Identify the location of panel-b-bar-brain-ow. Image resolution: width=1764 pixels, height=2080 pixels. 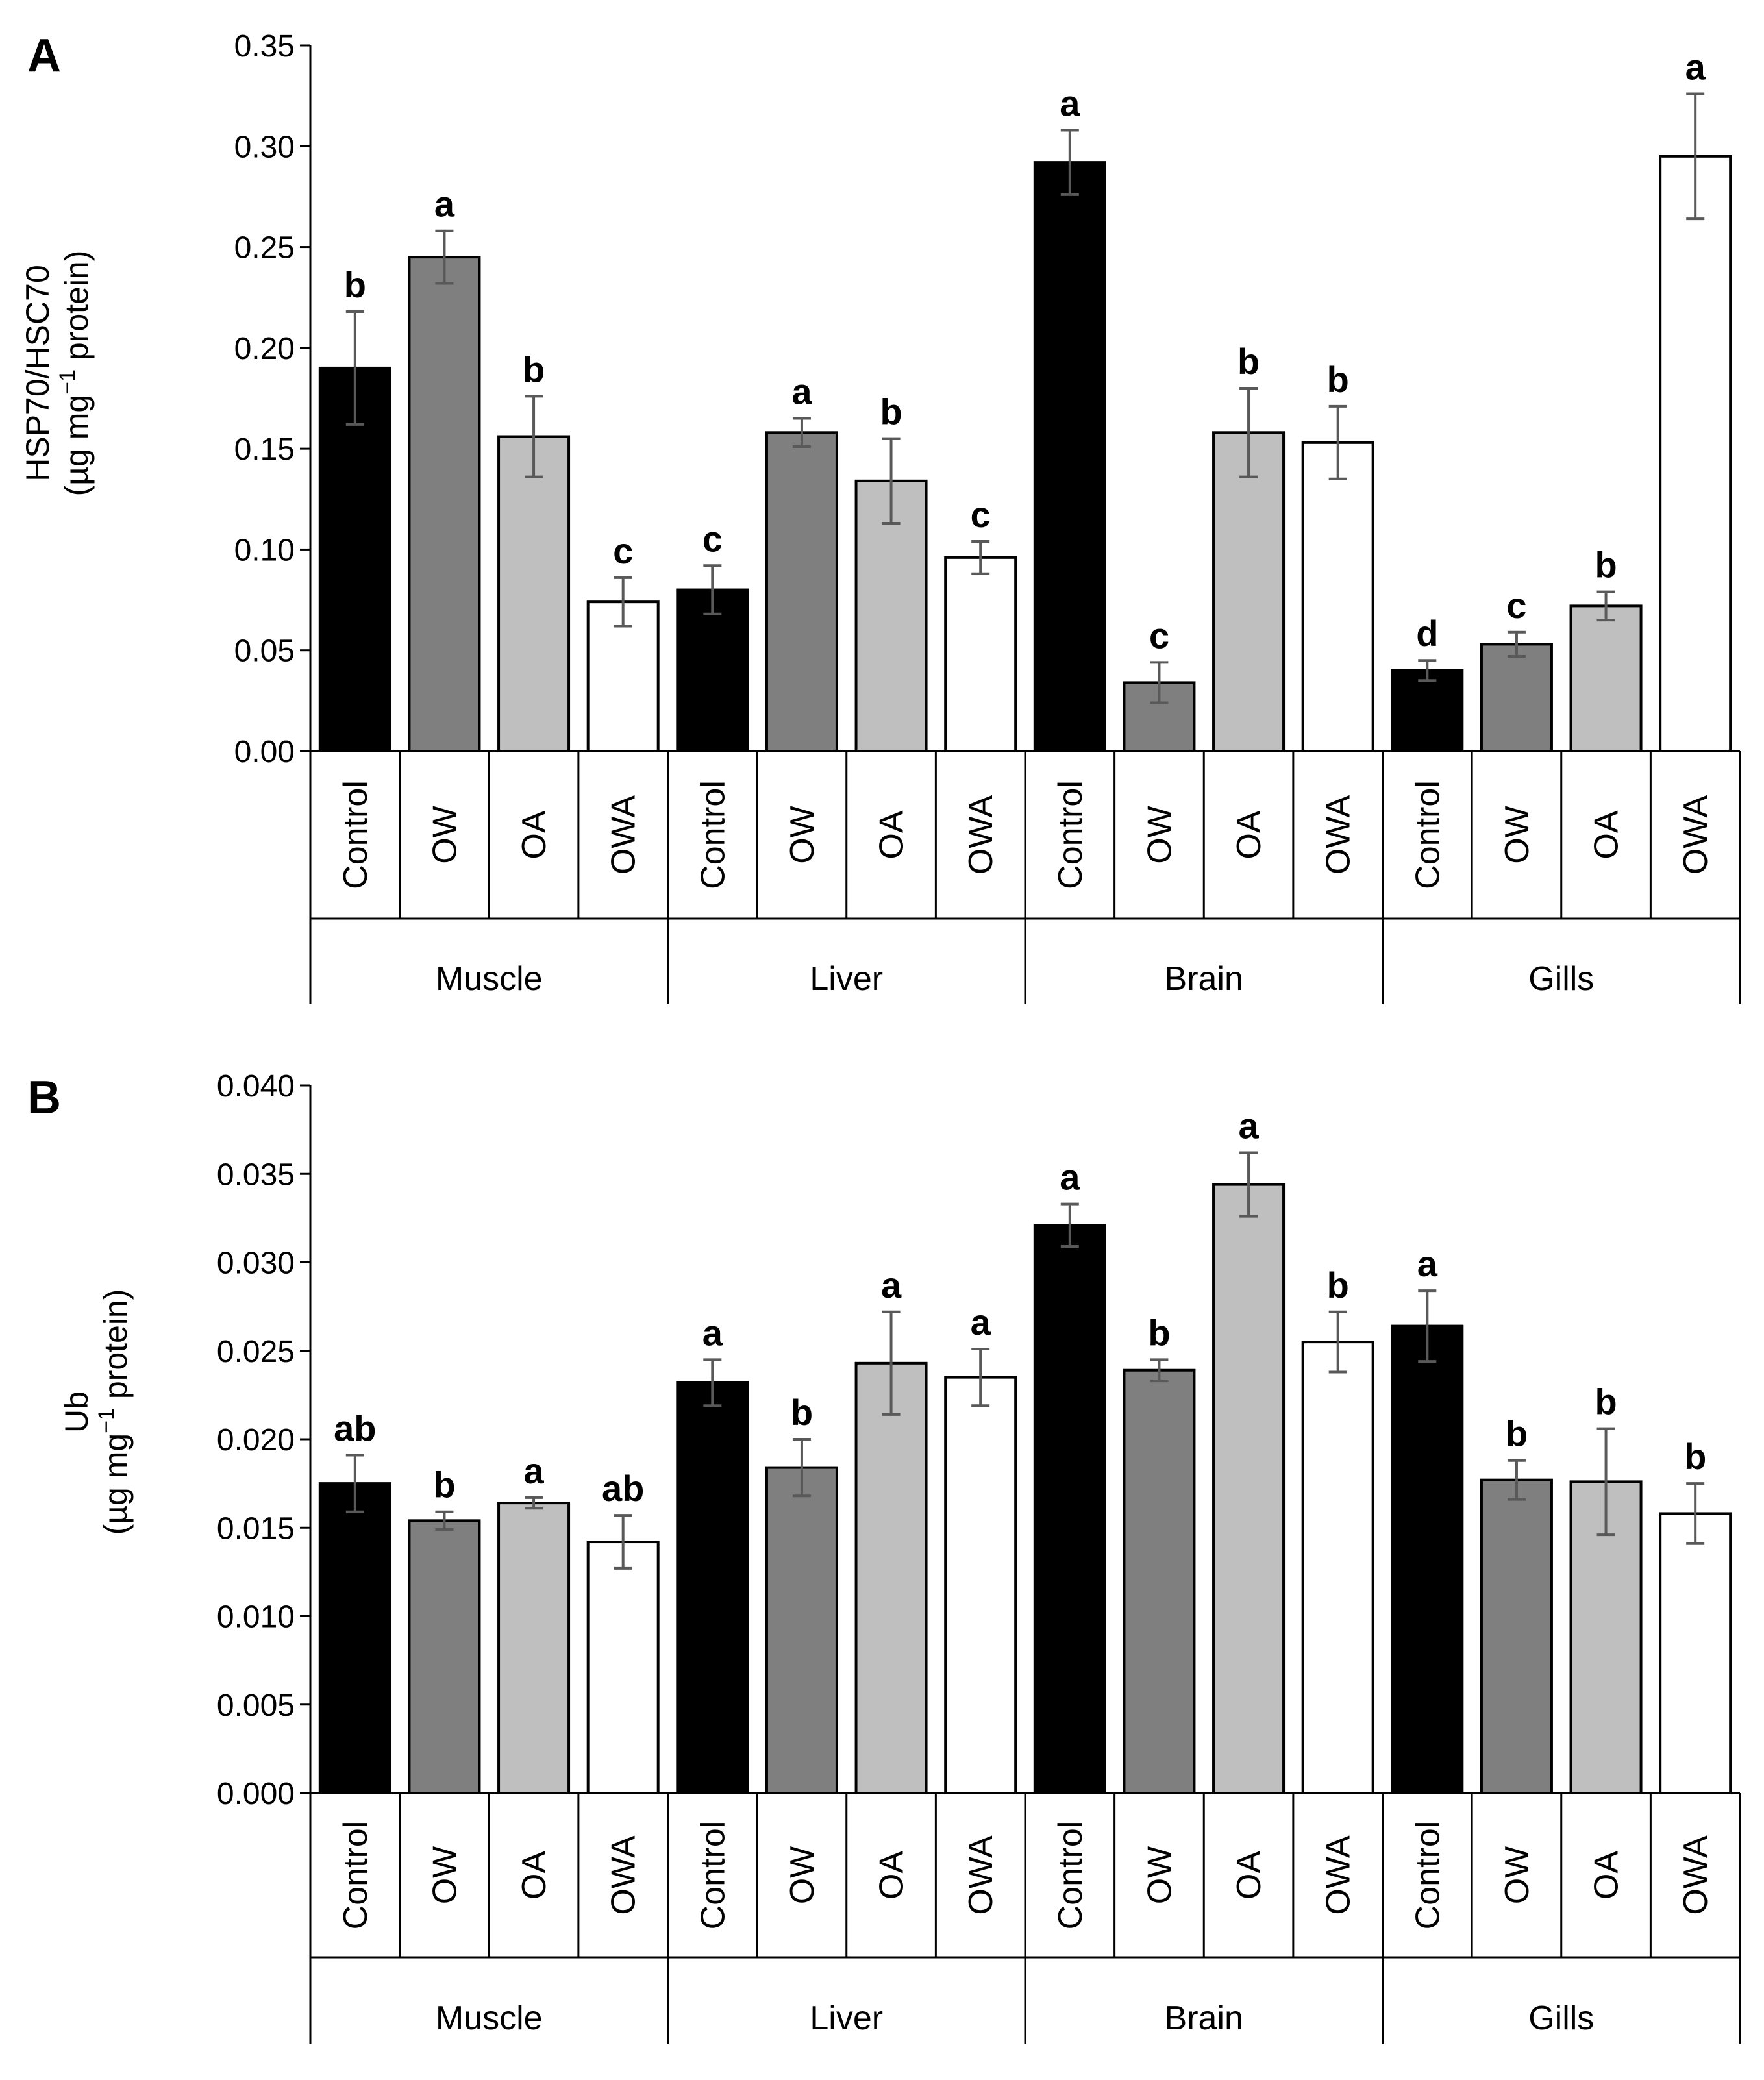
(1159, 1582).